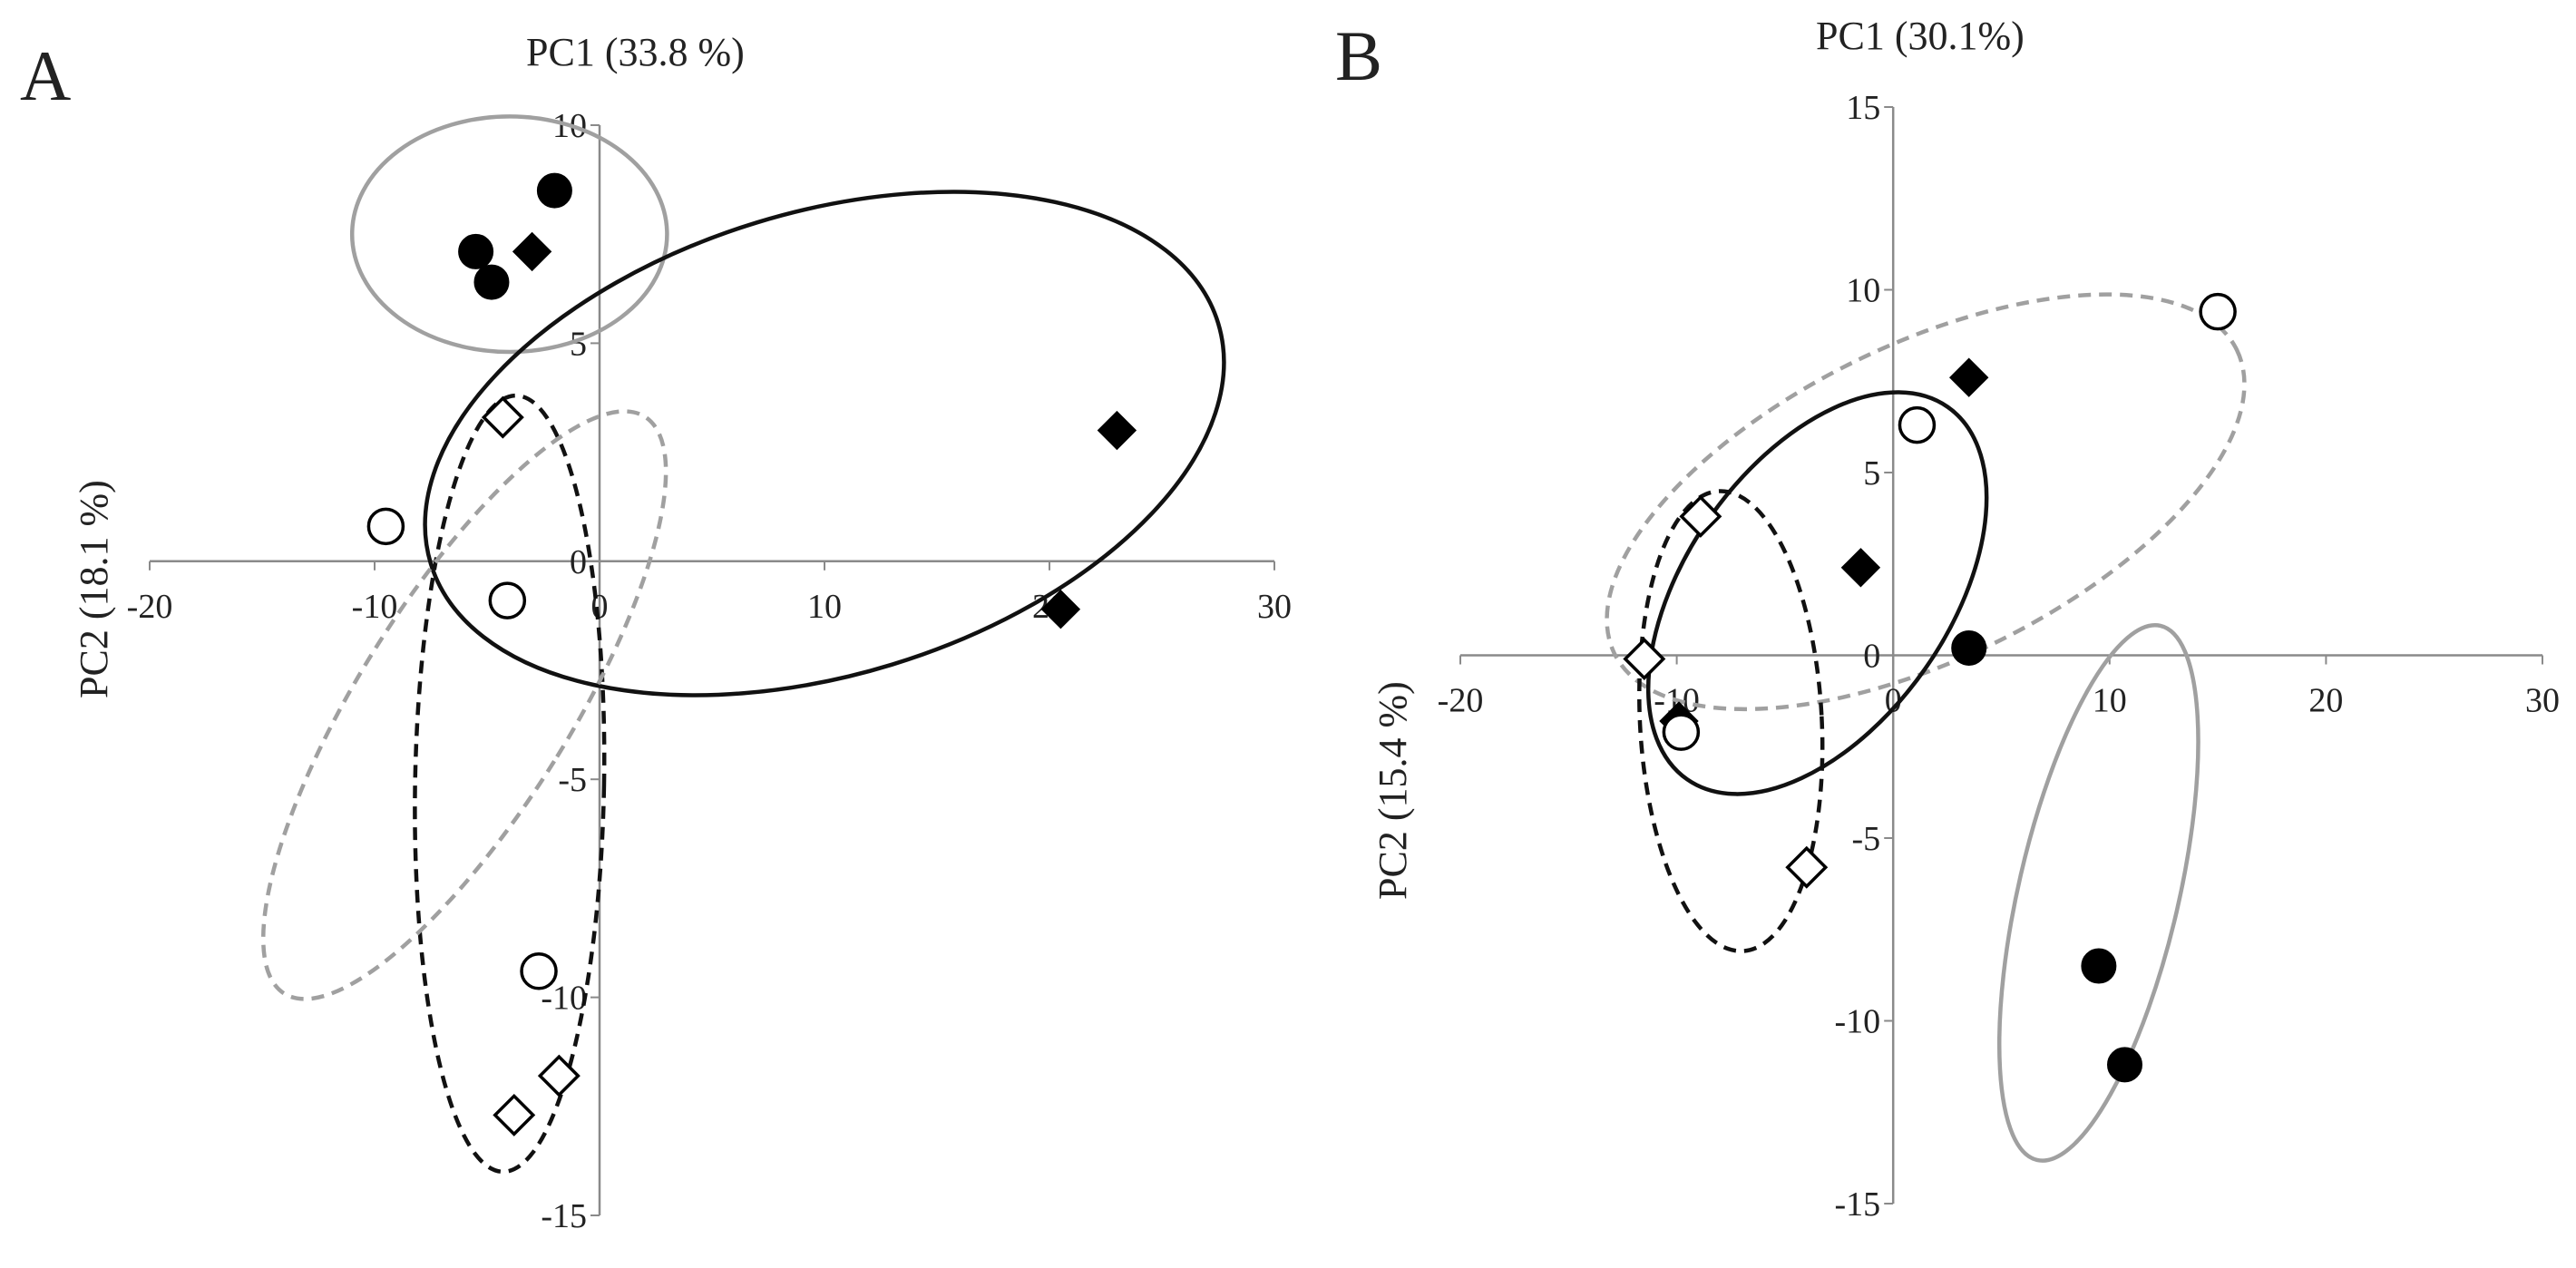 This screenshot has width=2576, height=1268. What do you see at coordinates (1393, 791) in the screenshot?
I see `panel-b-y-axis-title: PC2 (15.4 %)` at bounding box center [1393, 791].